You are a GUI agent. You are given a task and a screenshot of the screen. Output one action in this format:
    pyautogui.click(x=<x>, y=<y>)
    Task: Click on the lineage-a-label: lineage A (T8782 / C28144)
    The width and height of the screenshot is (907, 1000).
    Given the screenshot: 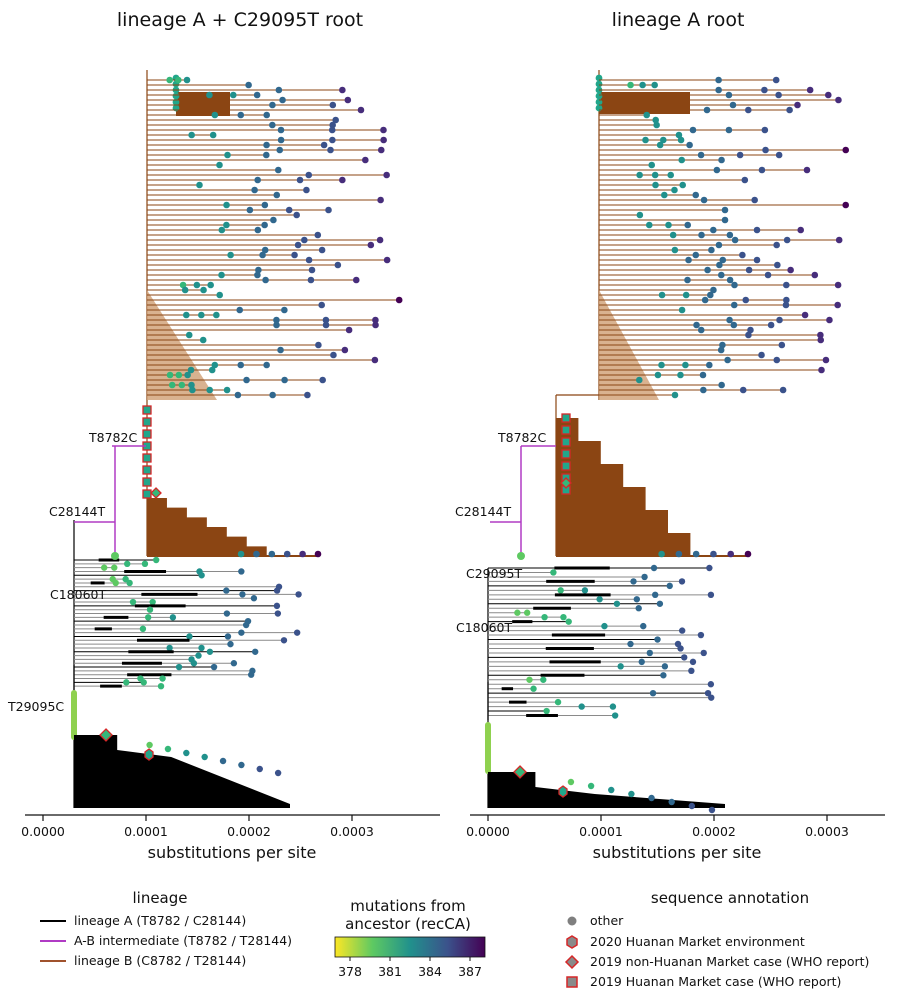 What is the action you would take?
    pyautogui.click(x=160, y=920)
    